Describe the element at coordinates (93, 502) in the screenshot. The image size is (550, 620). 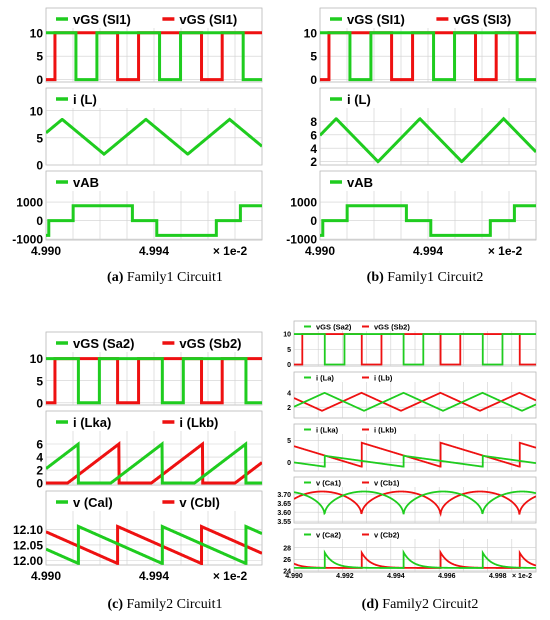
I see `legend-label: v (Cal)` at that location.